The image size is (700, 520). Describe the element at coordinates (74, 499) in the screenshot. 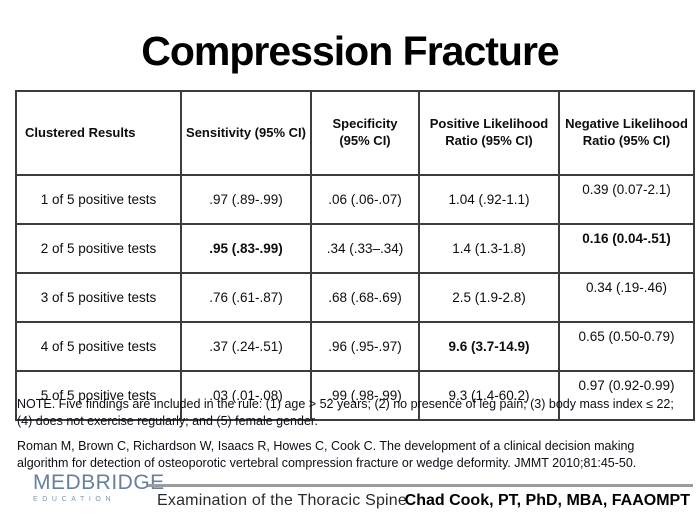

I see `logo-subtext: EDUCATION` at that location.